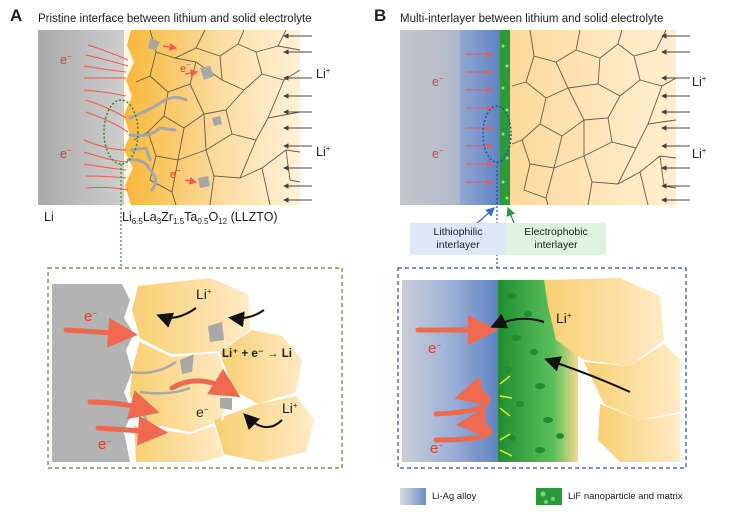  Describe the element at coordinates (185, 67) in the screenshot. I see `electron-label-a-3: e−` at that location.